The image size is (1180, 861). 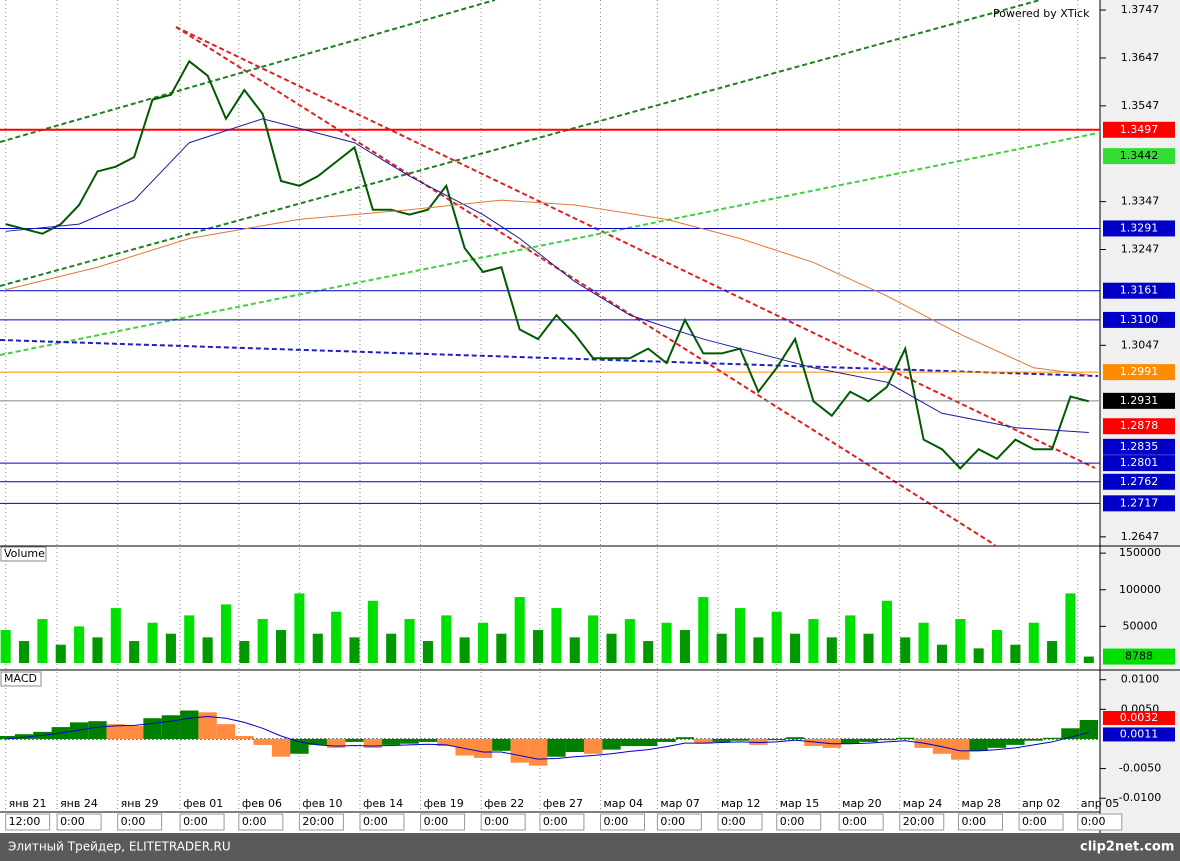 I want to click on panel-title: MACD, so click(x=20, y=678).